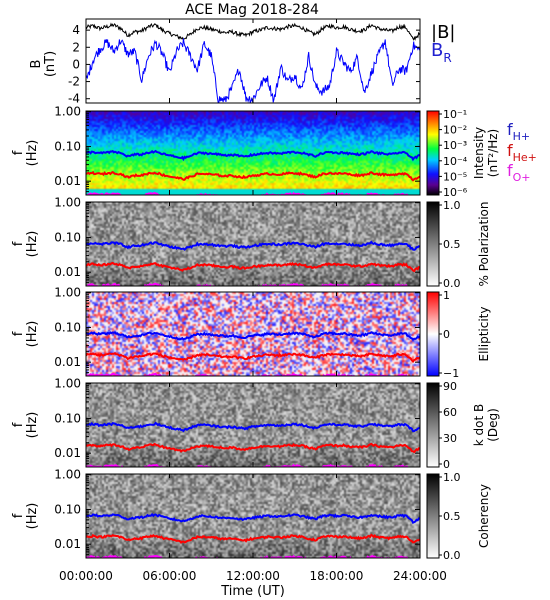 This screenshot has width=550, height=600. Describe the element at coordinates (479, 425) in the screenshot. I see `colorbar-title: k dot B` at that location.